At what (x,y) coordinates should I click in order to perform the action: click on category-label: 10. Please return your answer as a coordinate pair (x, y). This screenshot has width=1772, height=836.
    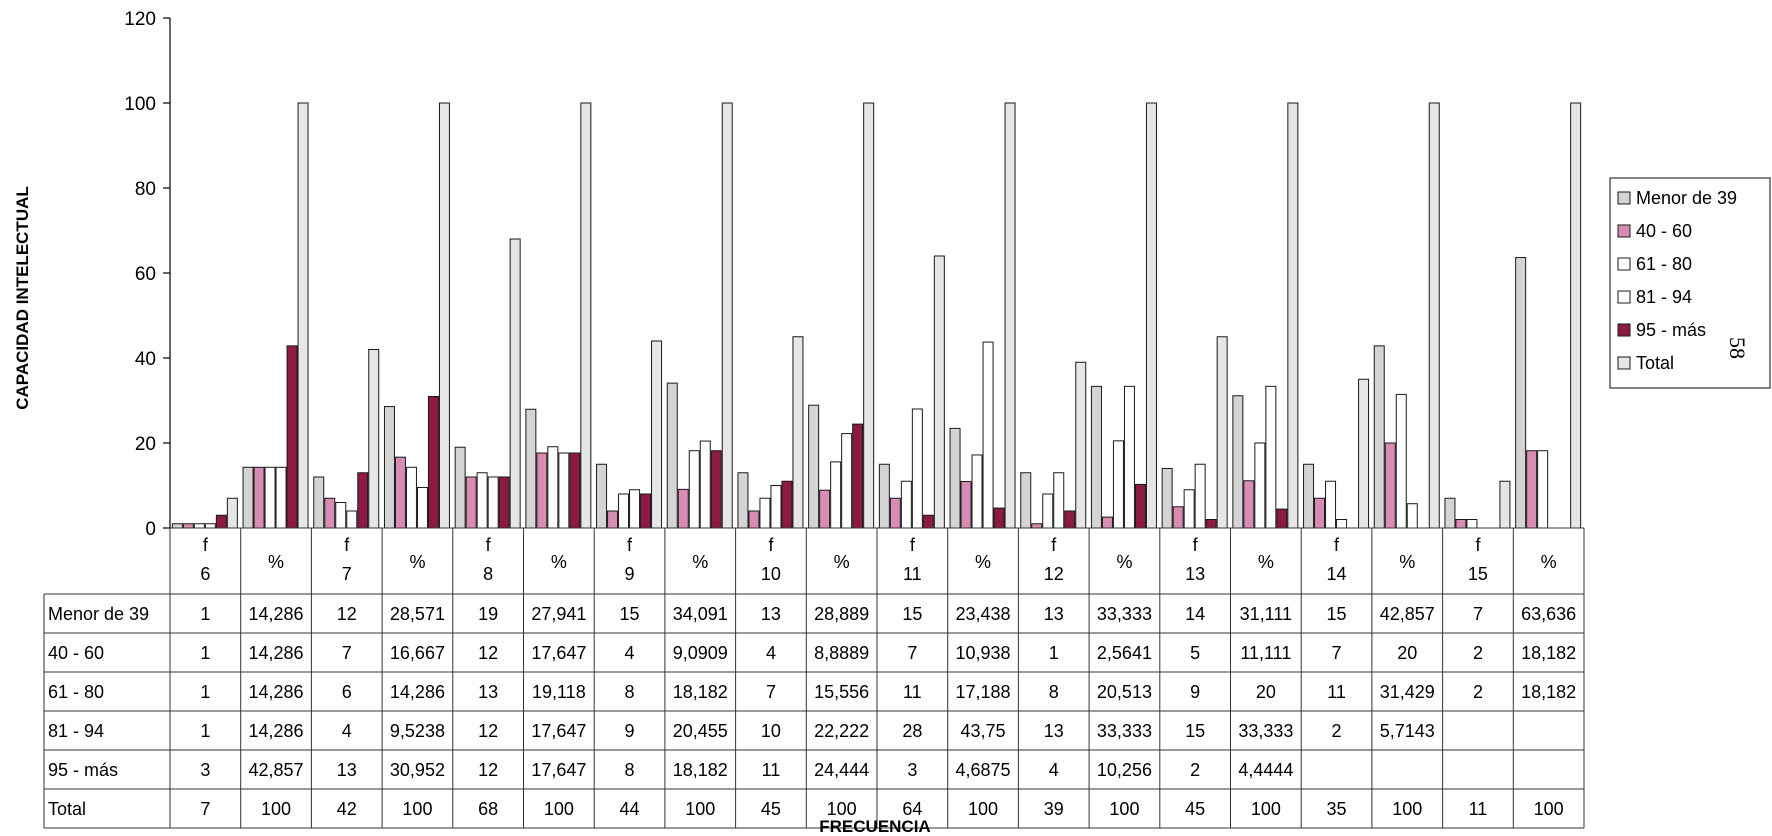
    Looking at the image, I should click on (771, 574).